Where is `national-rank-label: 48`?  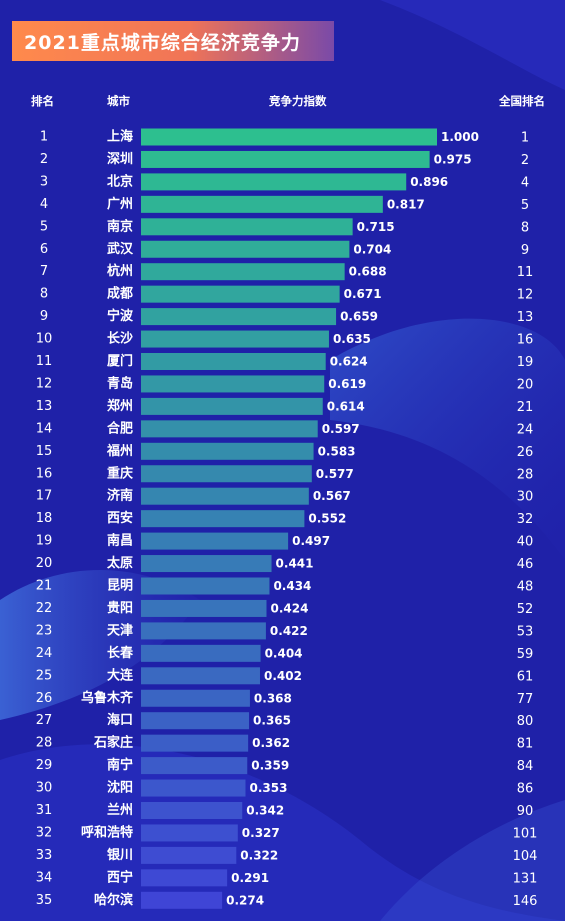
national-rank-label: 48 is located at coordinates (525, 587).